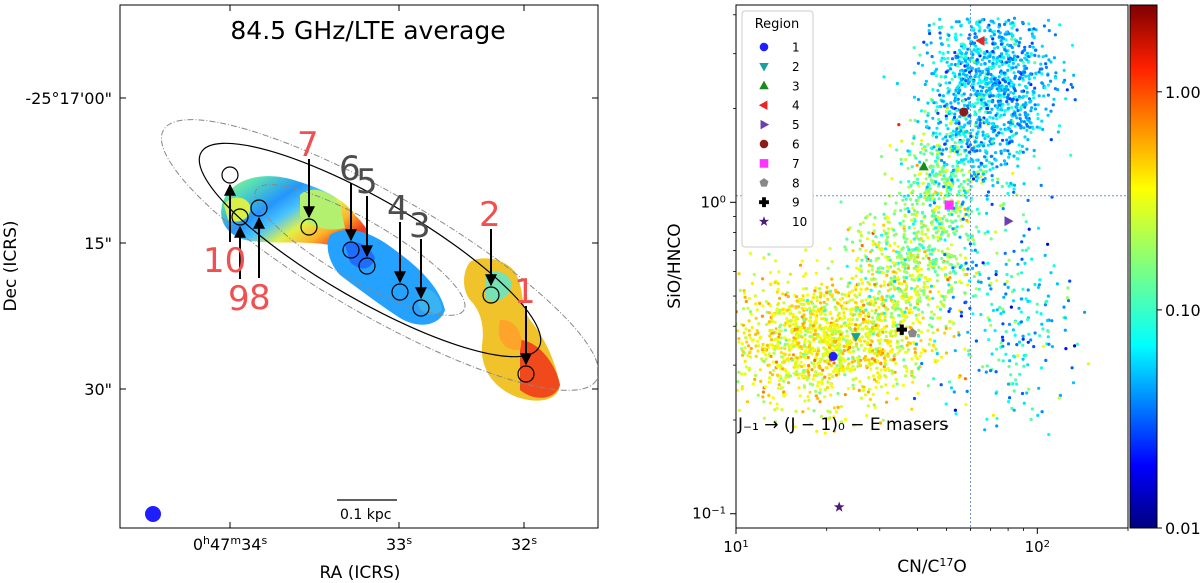  What do you see at coordinates (420, 226) in the screenshot?
I see `region-label-3: 3` at bounding box center [420, 226].